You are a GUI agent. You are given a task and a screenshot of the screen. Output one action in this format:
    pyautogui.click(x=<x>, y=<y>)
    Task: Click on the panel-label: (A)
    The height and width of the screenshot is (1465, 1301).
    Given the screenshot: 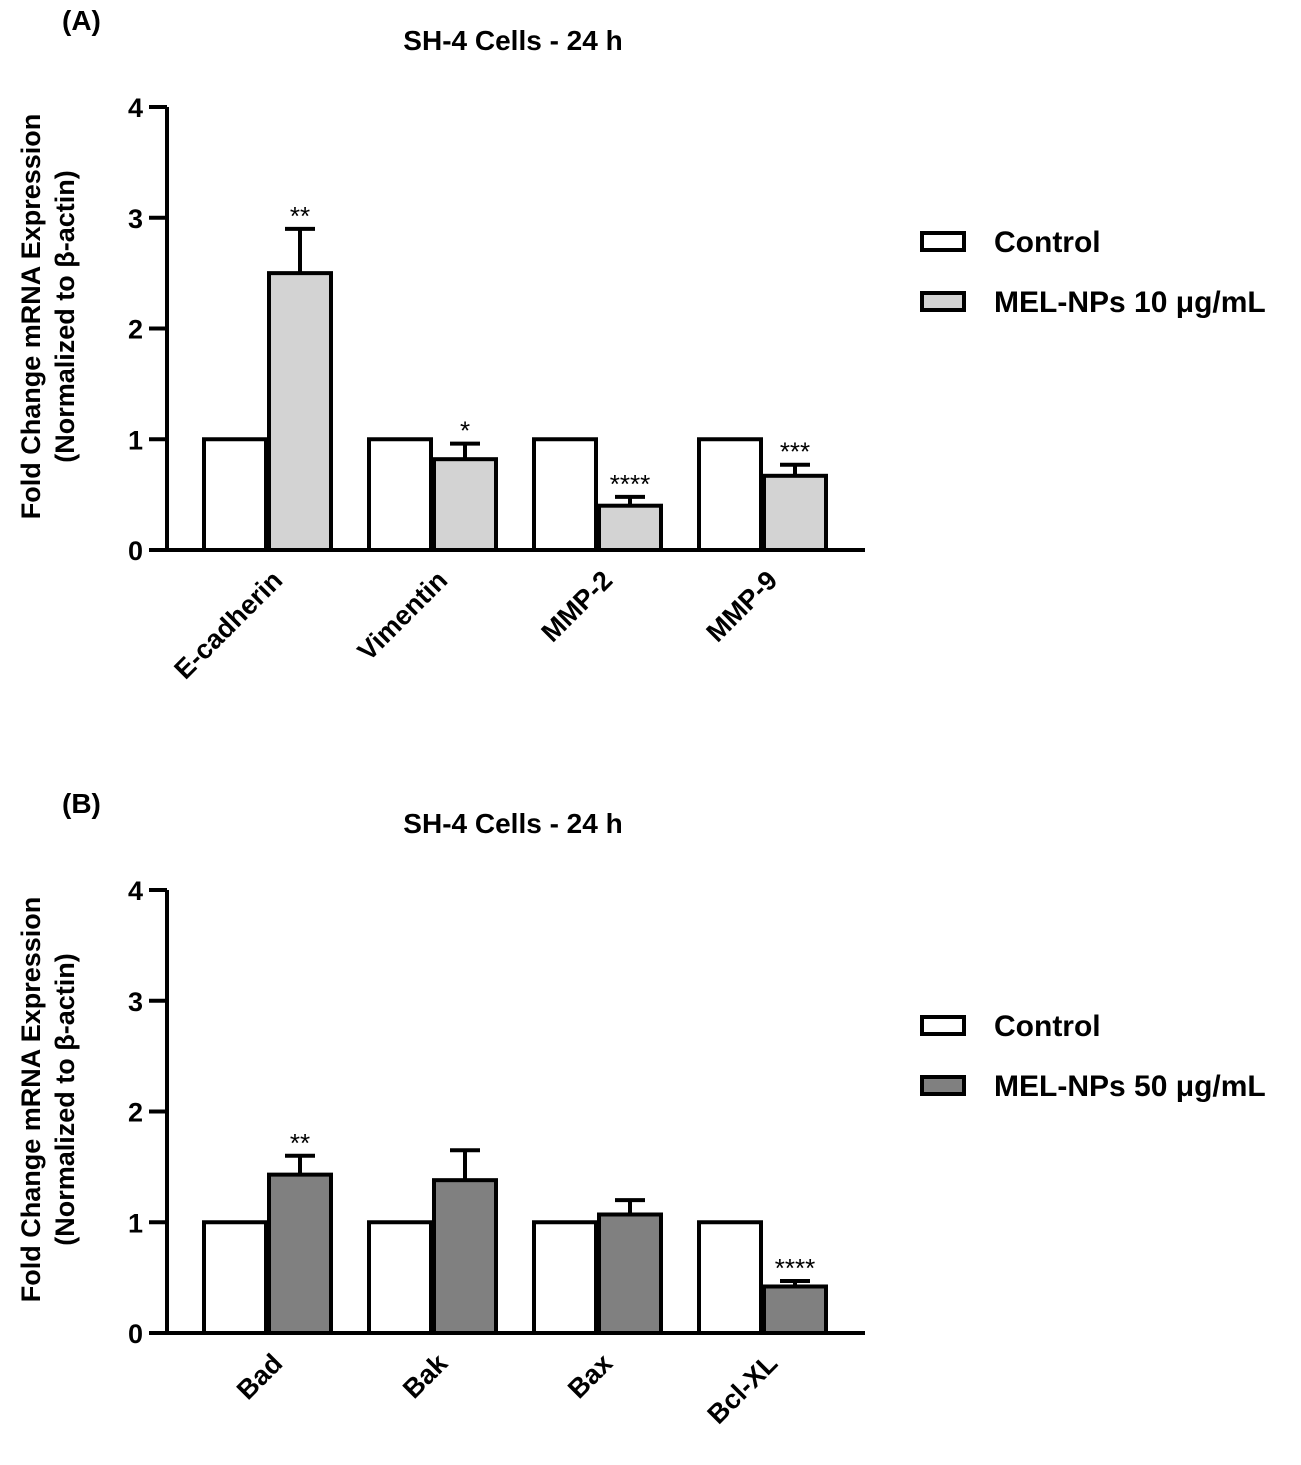 What is the action you would take?
    pyautogui.click(x=81, y=20)
    